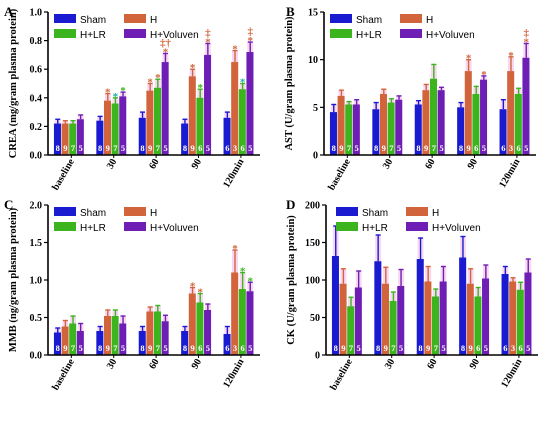 This screenshot has width=550, height=421. Describe the element at coordinates (13, 279) in the screenshot. I see `y-axis-label: MMB (ng/gram plasma protein)` at that location.